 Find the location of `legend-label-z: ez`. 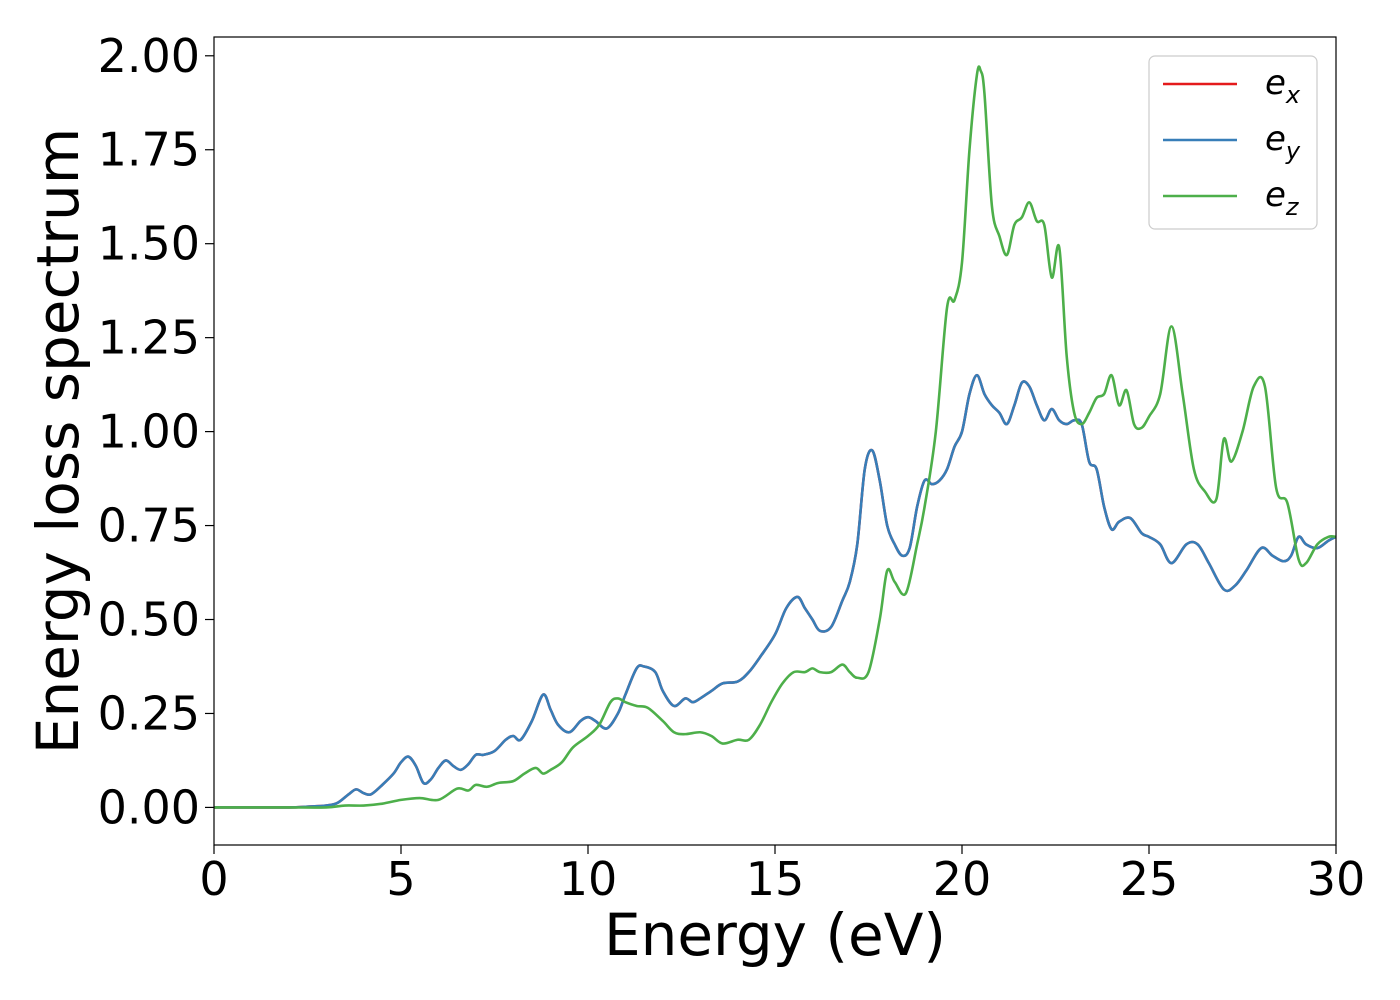

legend-label-z: ez is located at coordinates (1282, 198).